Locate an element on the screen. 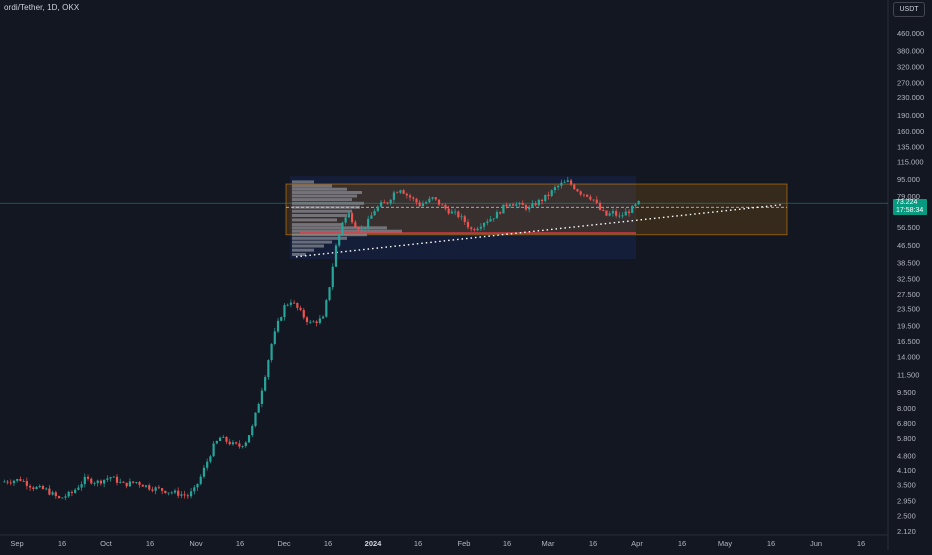  y-tick-label: 27.500 is located at coordinates (908, 294).